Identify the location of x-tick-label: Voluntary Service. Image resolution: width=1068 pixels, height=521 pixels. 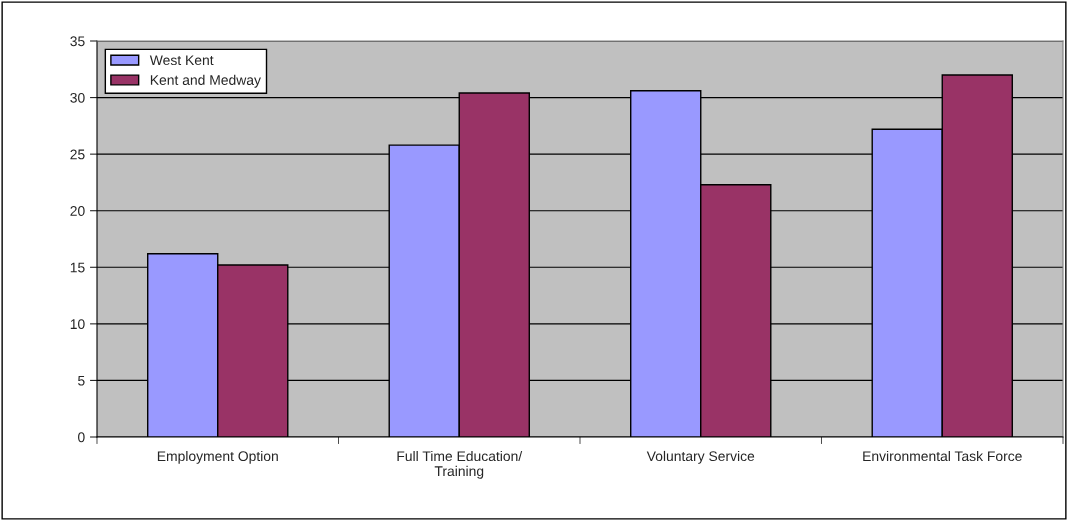
(700, 457).